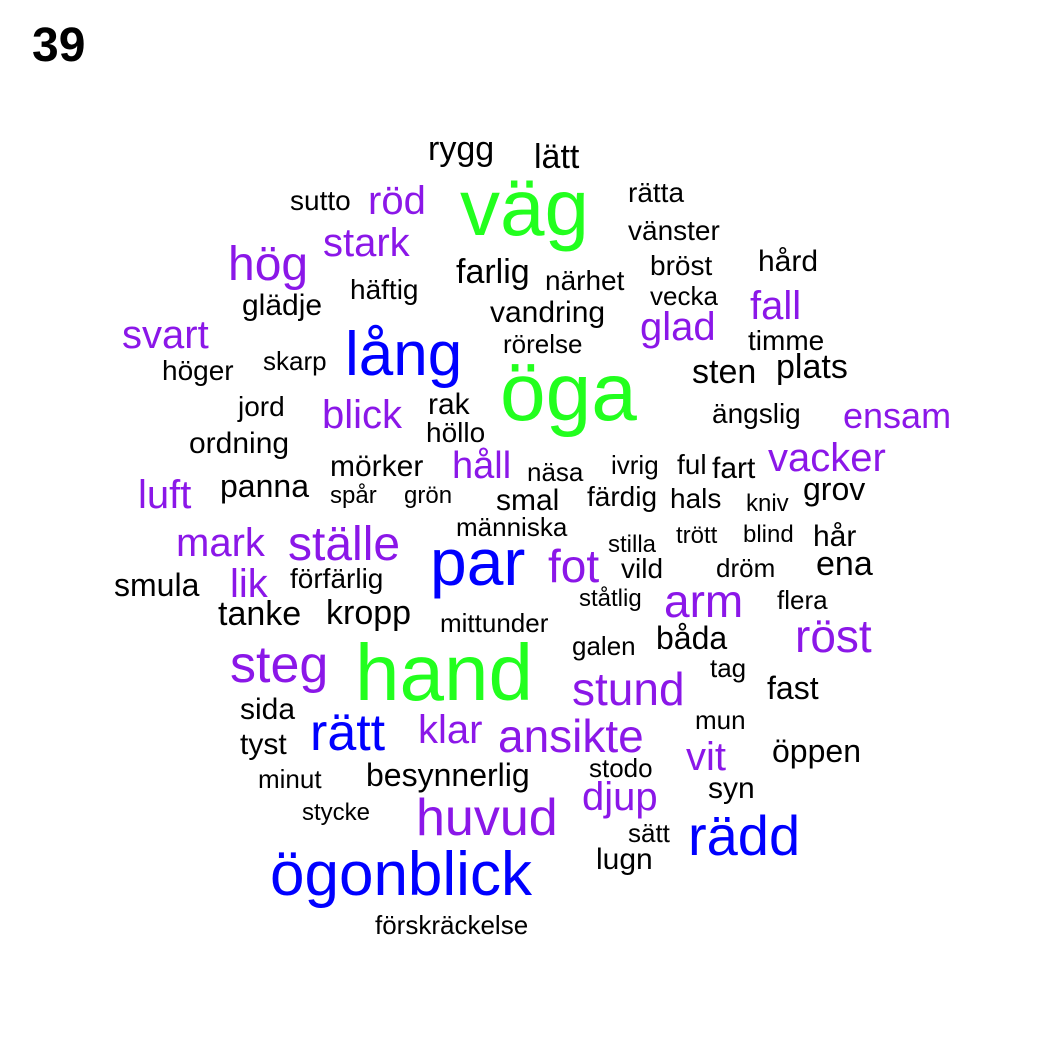  What do you see at coordinates (621, 768) in the screenshot?
I see `cloud-word: stodo` at bounding box center [621, 768].